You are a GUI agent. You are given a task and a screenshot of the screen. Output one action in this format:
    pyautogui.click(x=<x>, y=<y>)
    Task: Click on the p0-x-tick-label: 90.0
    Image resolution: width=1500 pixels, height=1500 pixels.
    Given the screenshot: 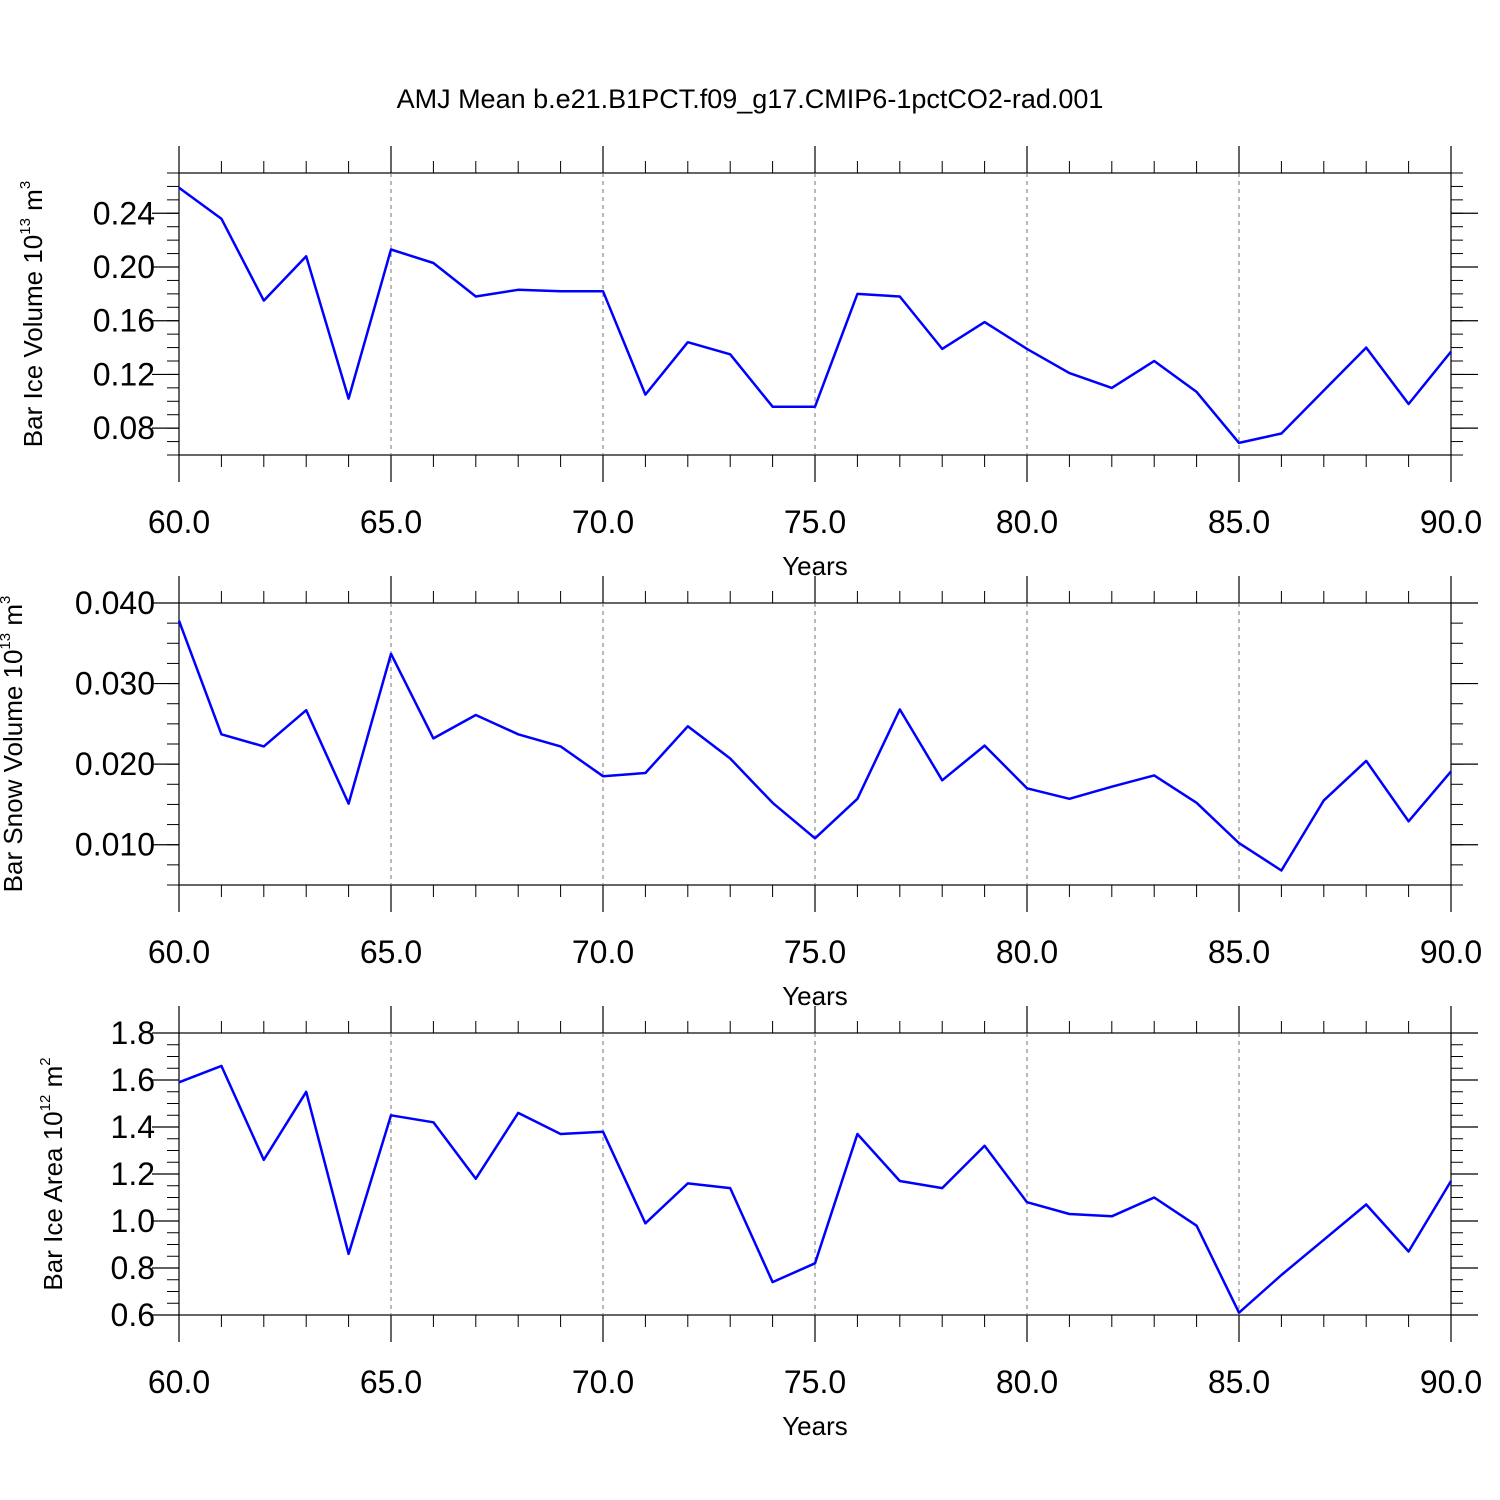 What is the action you would take?
    pyautogui.click(x=1451, y=522)
    